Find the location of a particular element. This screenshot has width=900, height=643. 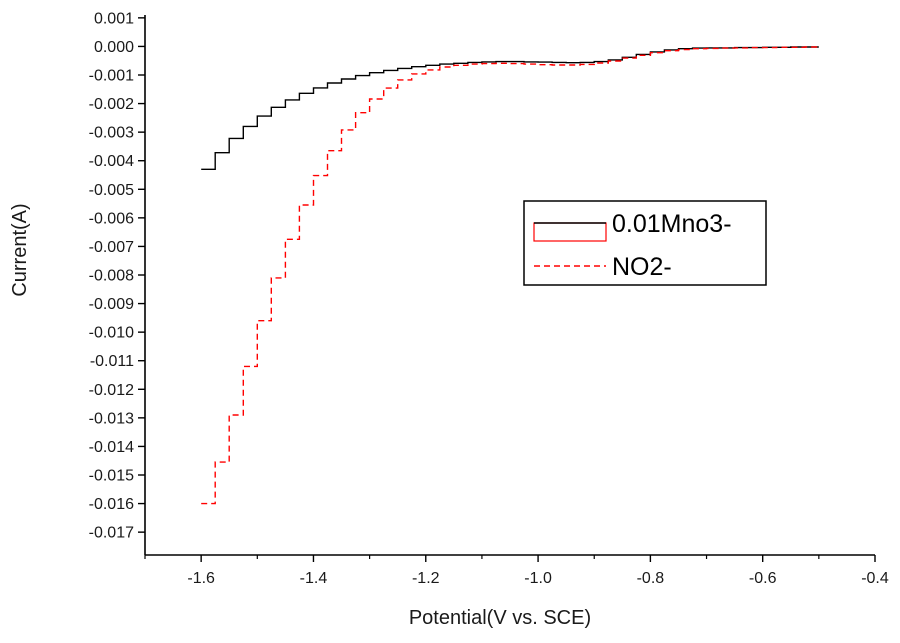

y-tick-label: -0.004 is located at coordinates (111, 161).